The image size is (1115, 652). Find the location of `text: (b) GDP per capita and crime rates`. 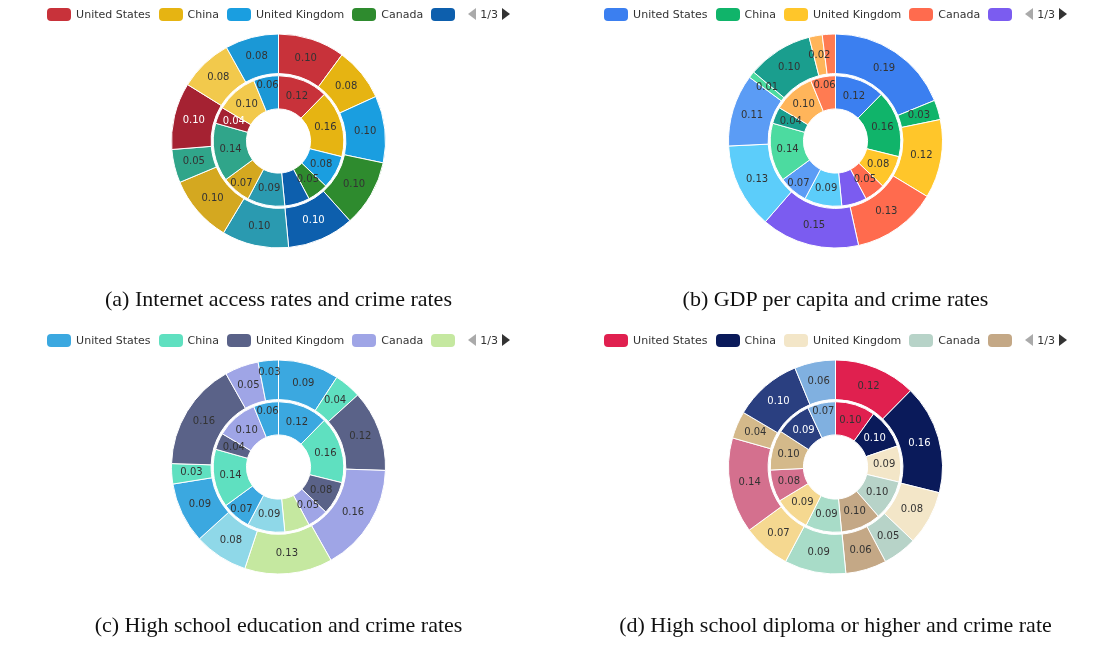

text: (b) GDP per capita and crime rates is located at coordinates (835, 299).